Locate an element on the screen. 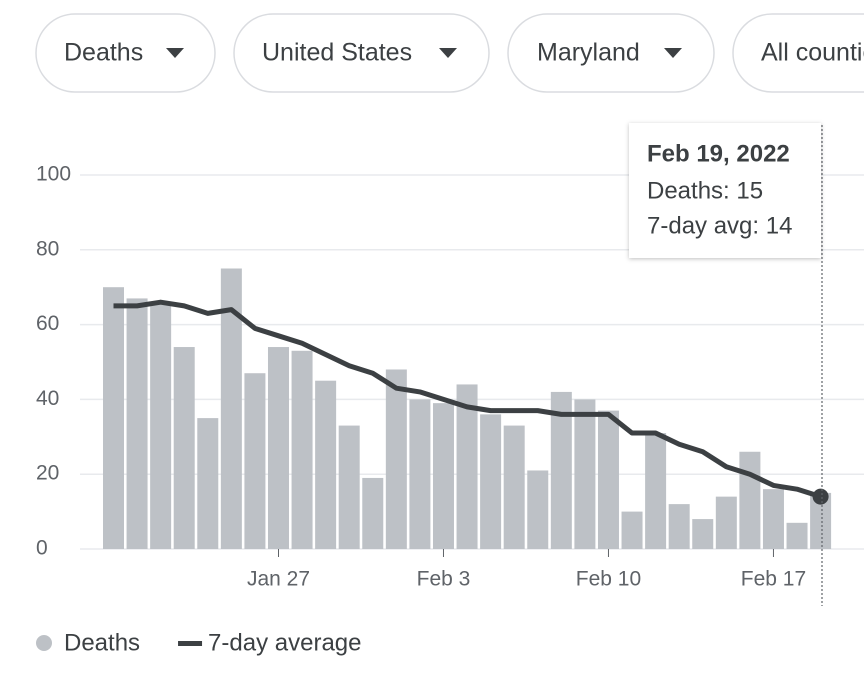  chip-label: Deaths is located at coordinates (103, 53).